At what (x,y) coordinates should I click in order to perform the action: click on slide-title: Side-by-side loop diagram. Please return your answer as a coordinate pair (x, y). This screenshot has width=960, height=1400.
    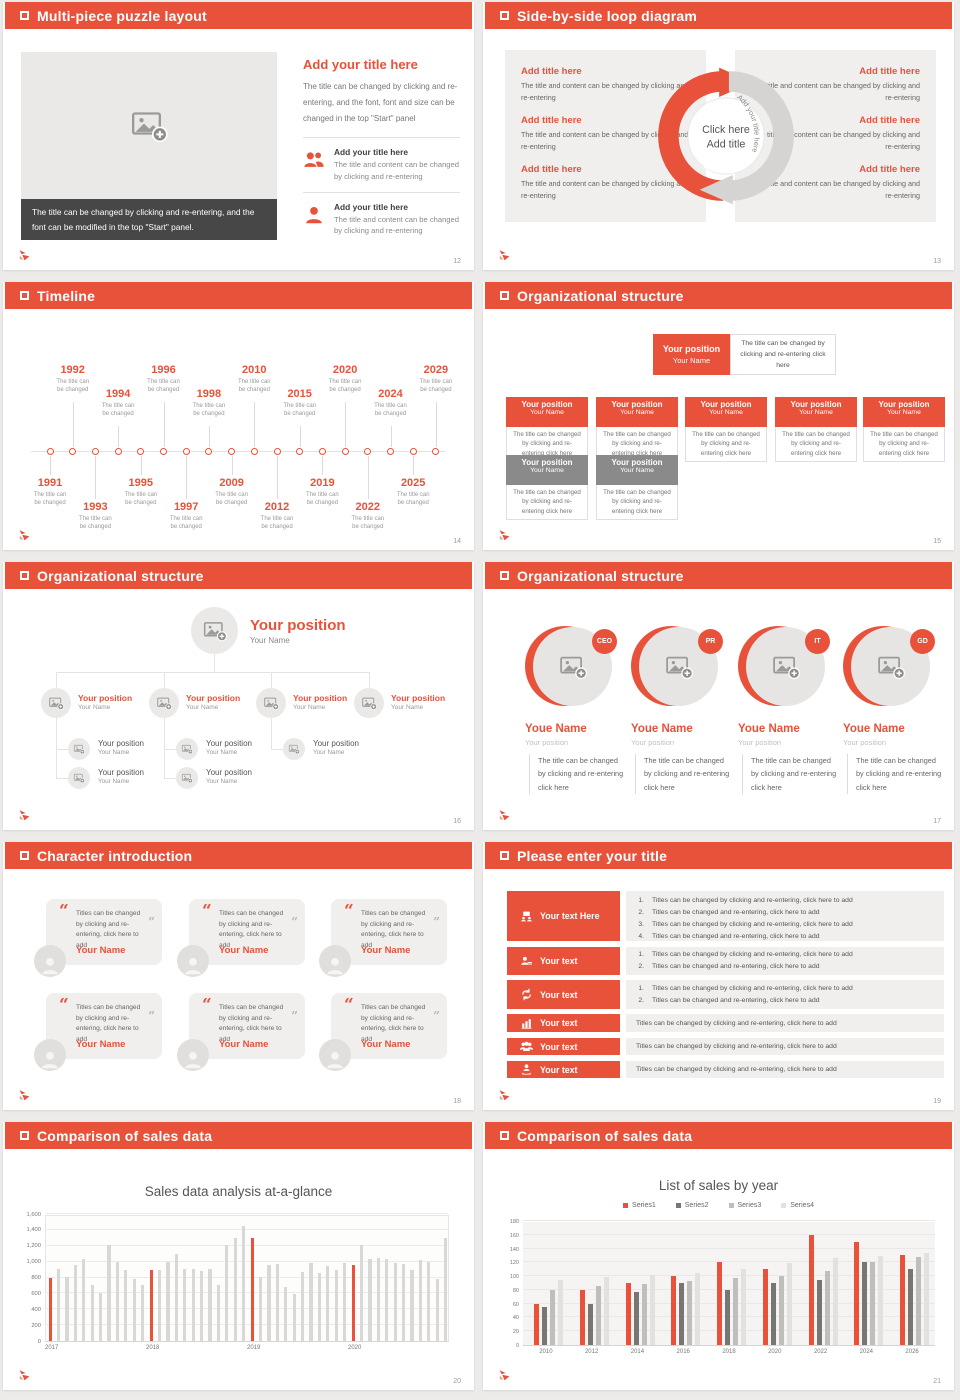
    Looking at the image, I should click on (607, 15).